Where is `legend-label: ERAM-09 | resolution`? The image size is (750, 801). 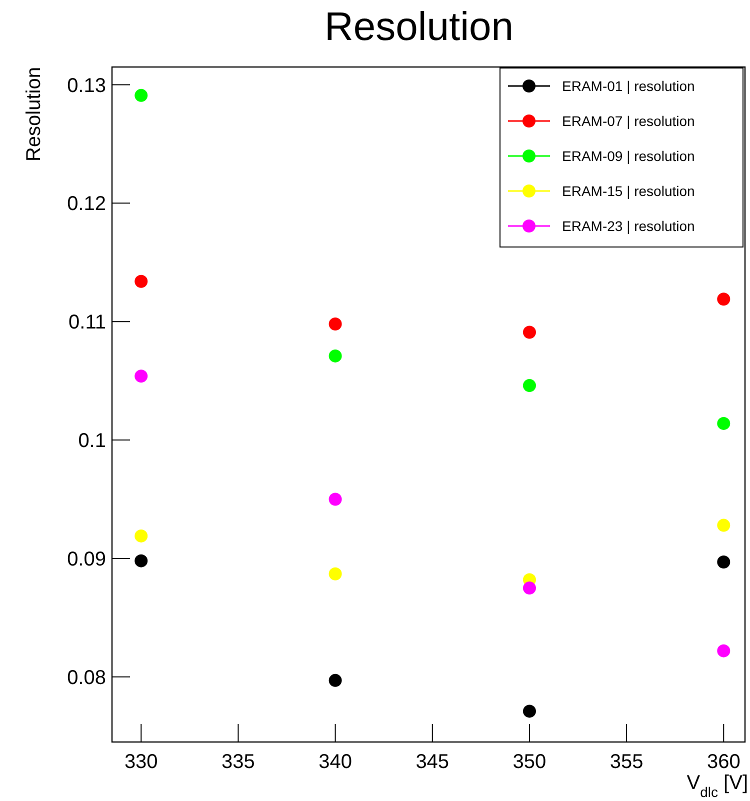
legend-label: ERAM-09 | resolution is located at coordinates (628, 156).